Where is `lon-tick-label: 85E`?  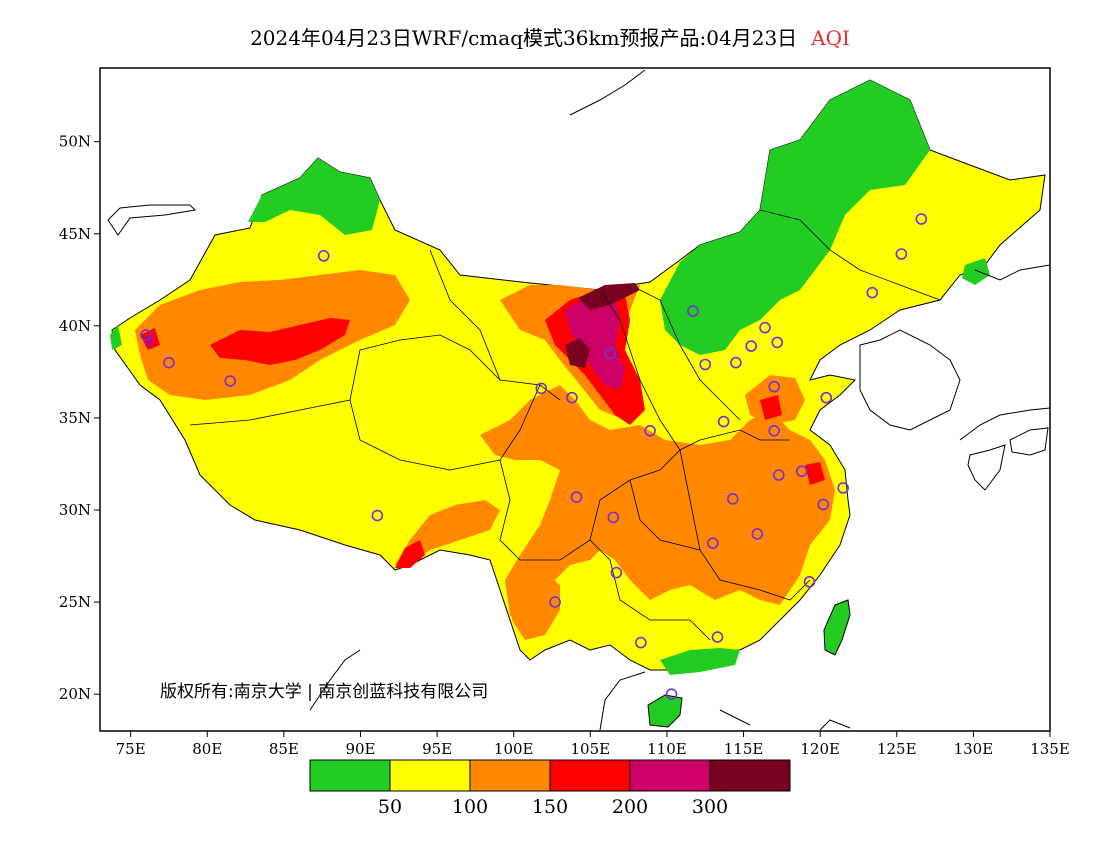
lon-tick-label: 85E is located at coordinates (284, 749).